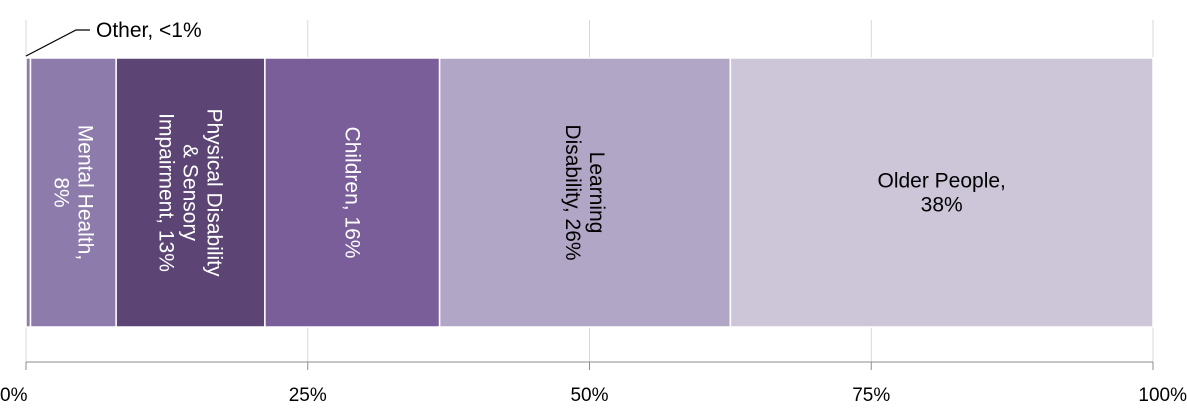  I want to click on segment-label-children: Children, 16%, so click(351, 193).